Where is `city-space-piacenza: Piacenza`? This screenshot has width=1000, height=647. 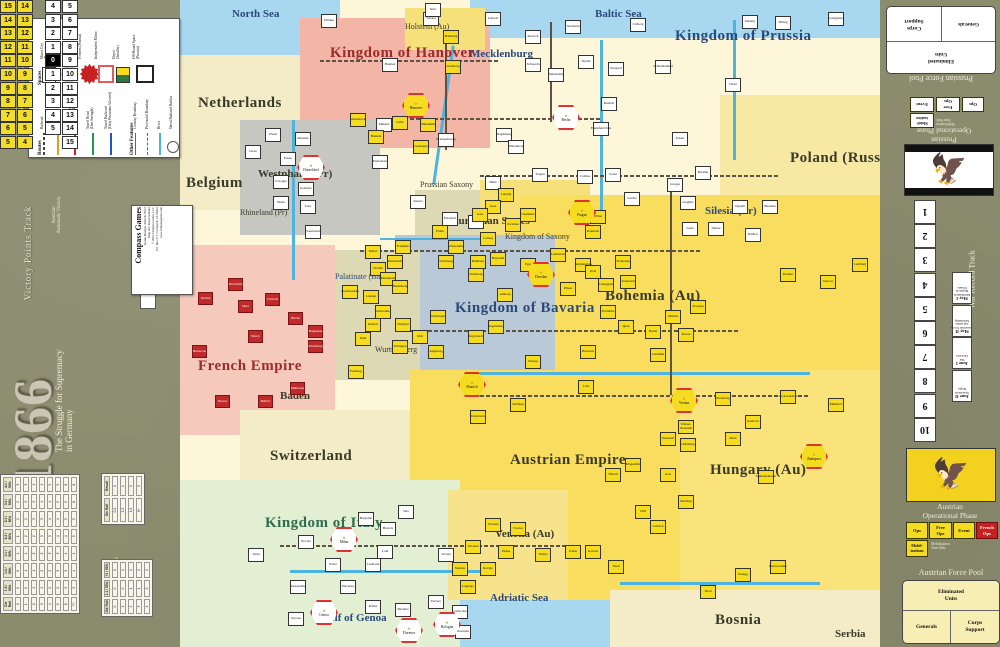
city-space-piacenza: Piacenza is located at coordinates (348, 587).